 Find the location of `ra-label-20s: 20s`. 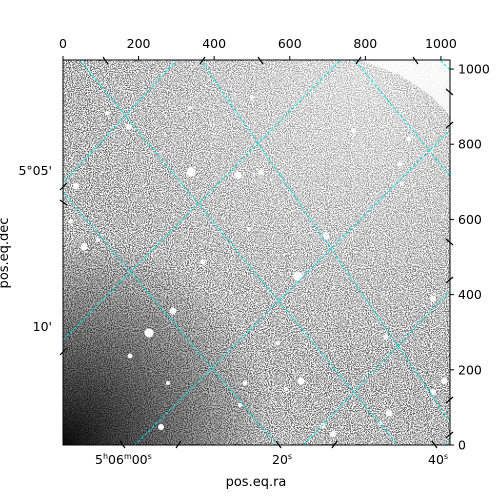

ra-label-20s: 20s is located at coordinates (282, 459).